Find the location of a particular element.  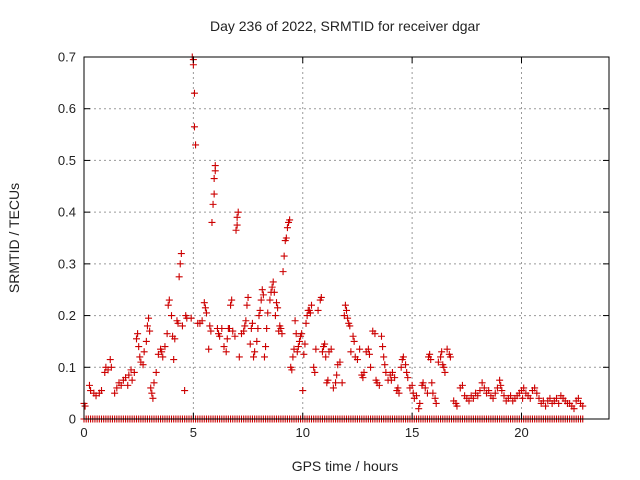

y-axis-tick-labels: 0 0.1 0.2 0.3 0.4 0.5 0.6 0.7 is located at coordinates (67, 238).